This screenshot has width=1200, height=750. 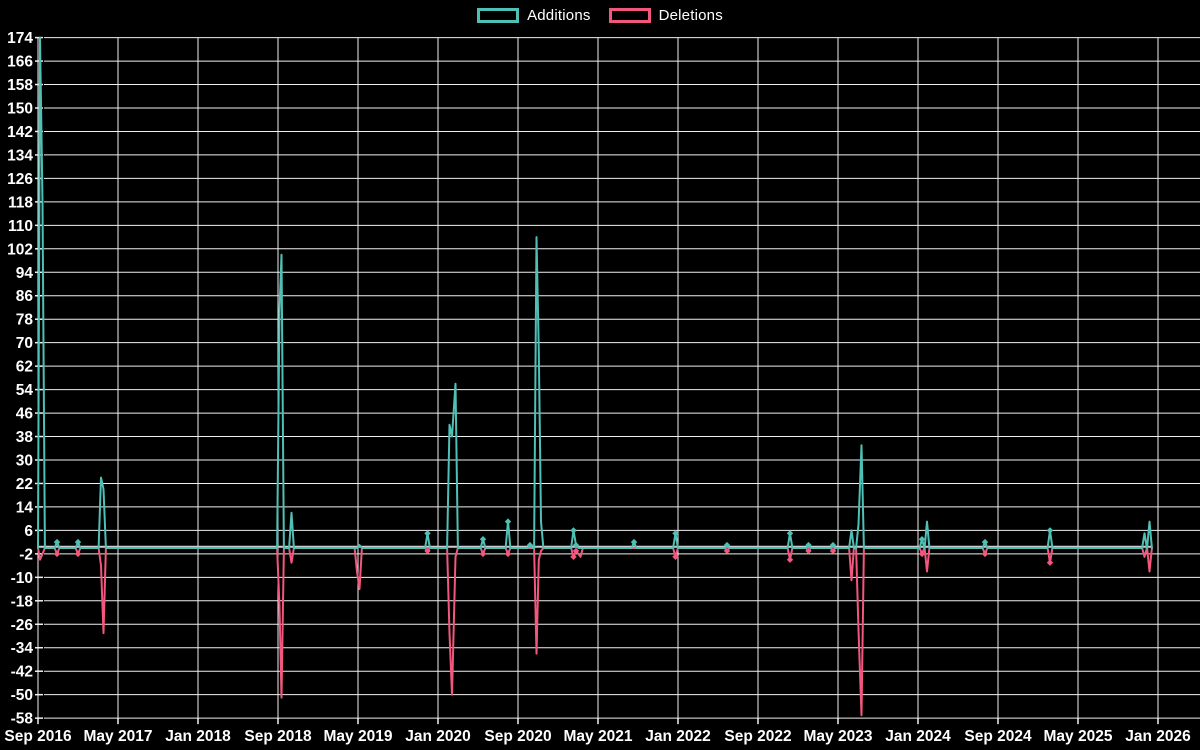 I want to click on svg-text: May 2017, so click(x=118, y=736).